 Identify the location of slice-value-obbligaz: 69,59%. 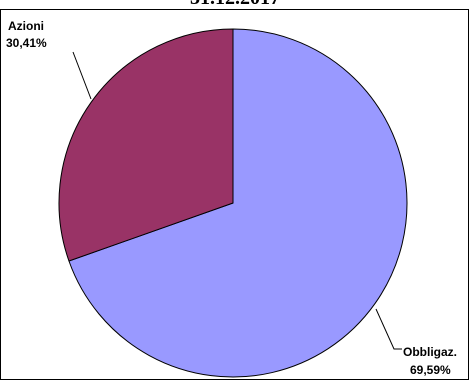
(430, 370).